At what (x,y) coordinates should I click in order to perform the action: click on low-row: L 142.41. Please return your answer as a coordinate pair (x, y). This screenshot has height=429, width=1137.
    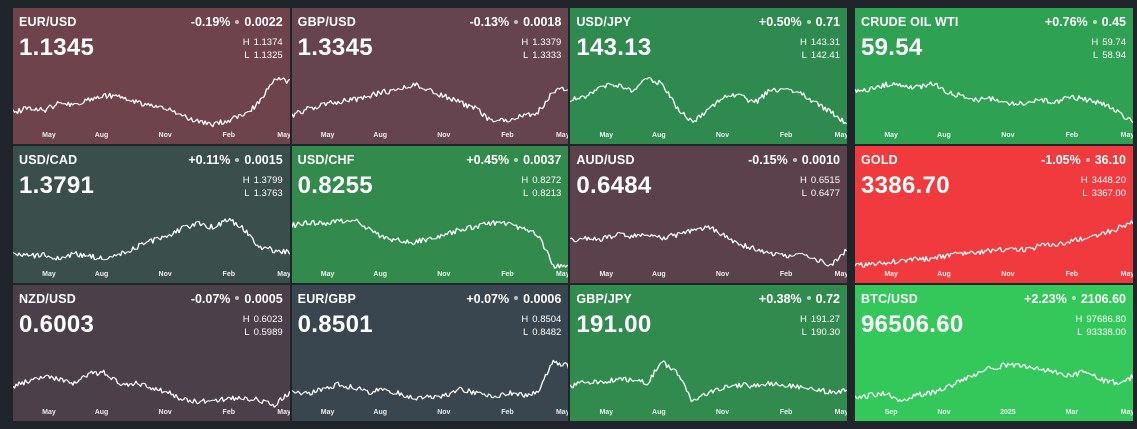
    Looking at the image, I should click on (820, 55).